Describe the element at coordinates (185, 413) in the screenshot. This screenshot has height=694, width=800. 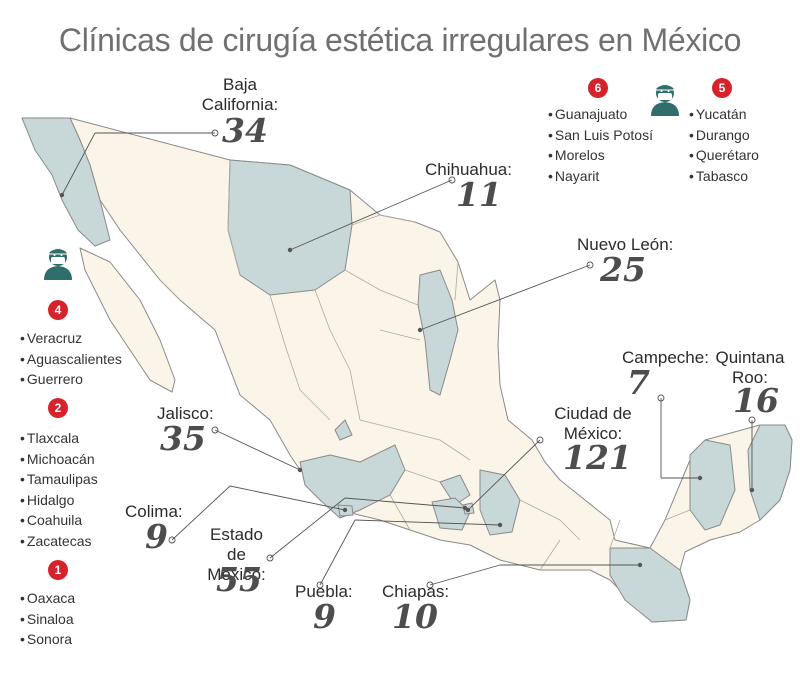
I see `label-jalisco: Jalisco:` at that location.